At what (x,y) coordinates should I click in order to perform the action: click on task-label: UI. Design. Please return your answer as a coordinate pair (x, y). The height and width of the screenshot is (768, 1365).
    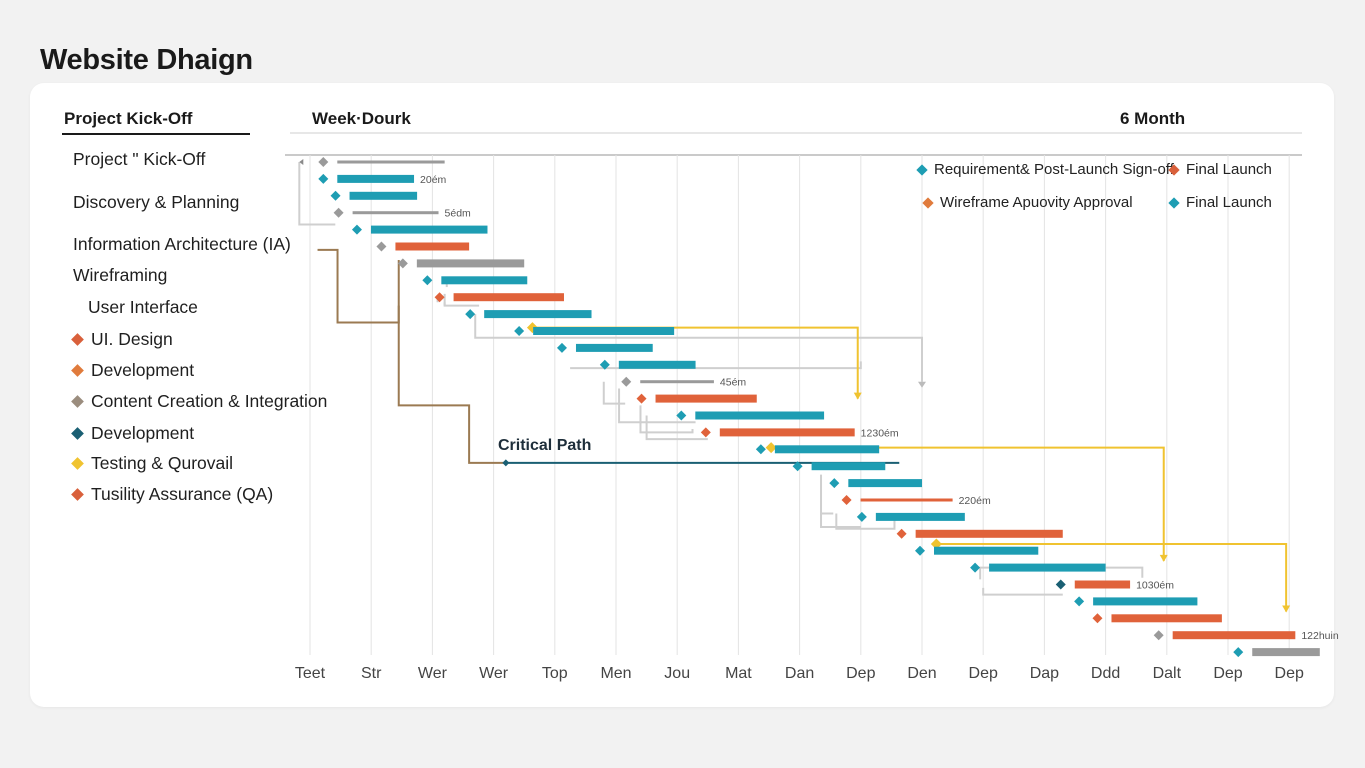
    Looking at the image, I should click on (122, 339).